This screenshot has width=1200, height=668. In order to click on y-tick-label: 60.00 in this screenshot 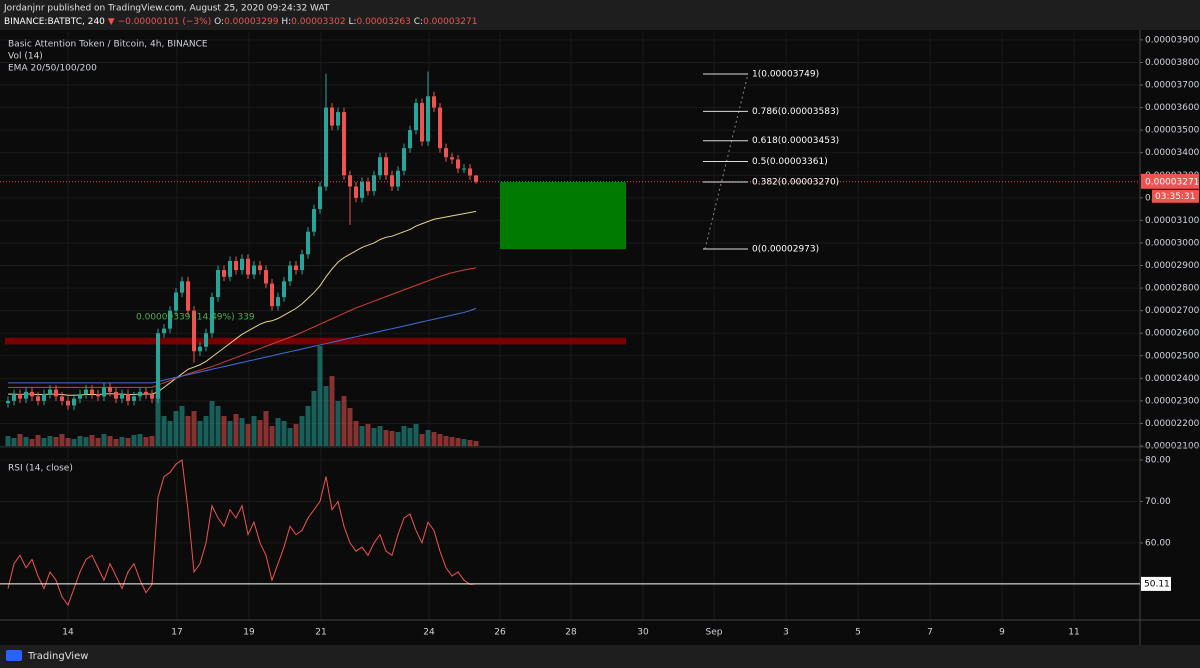, I will do `click(1158, 543)`.